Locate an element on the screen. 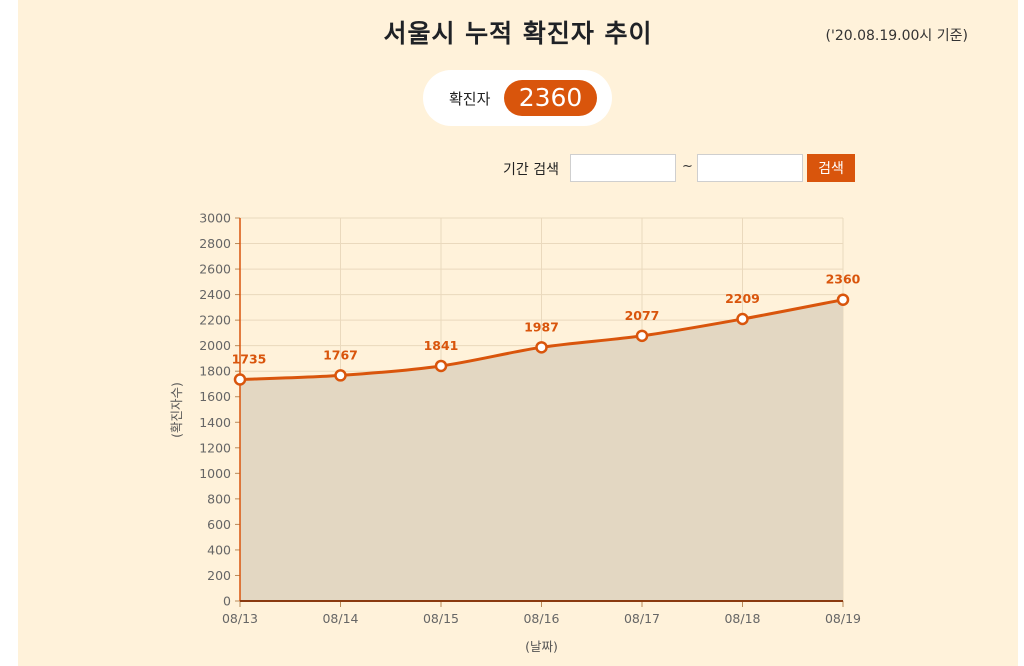  x-tick-label: 08/16 is located at coordinates (541, 618).